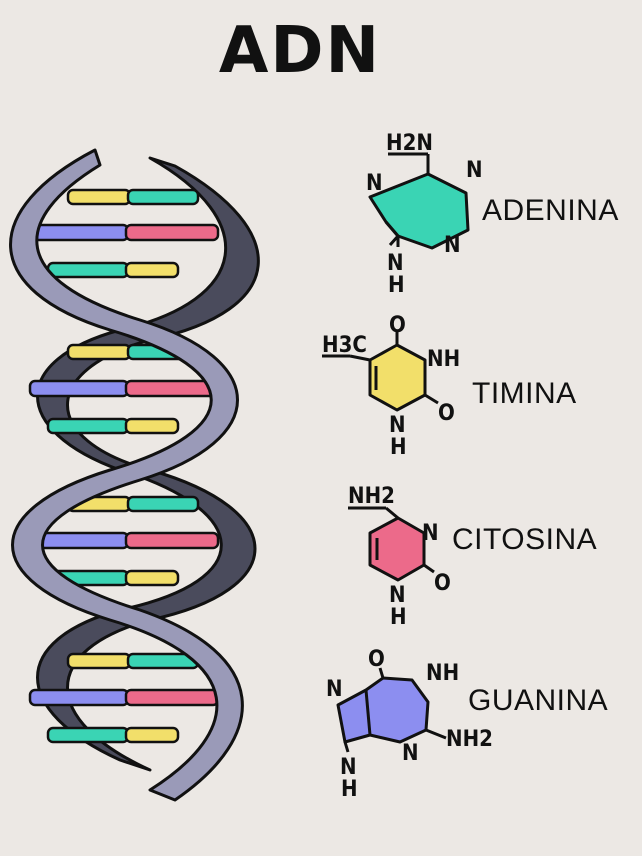 The width and height of the screenshot is (642, 856). Describe the element at coordinates (419, 201) in the screenshot. I see `adenina-structure` at that location.